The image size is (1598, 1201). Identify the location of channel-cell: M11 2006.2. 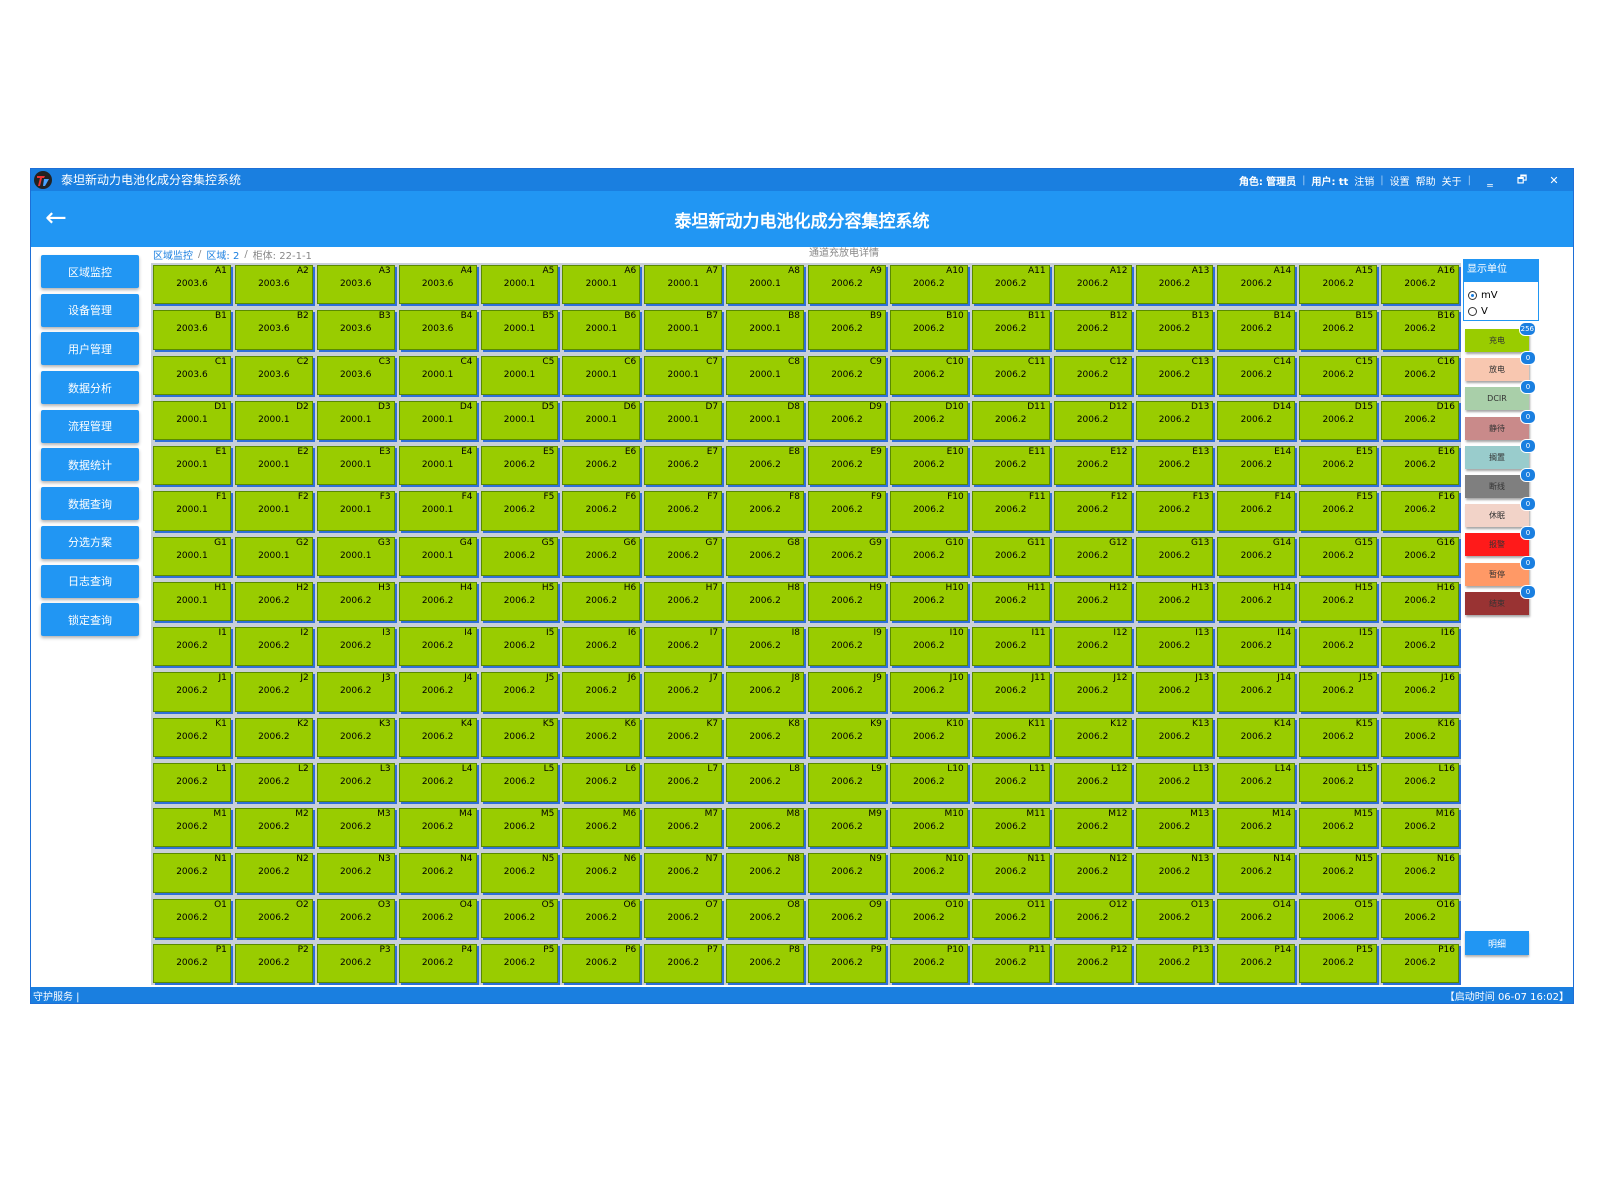
(1010, 828).